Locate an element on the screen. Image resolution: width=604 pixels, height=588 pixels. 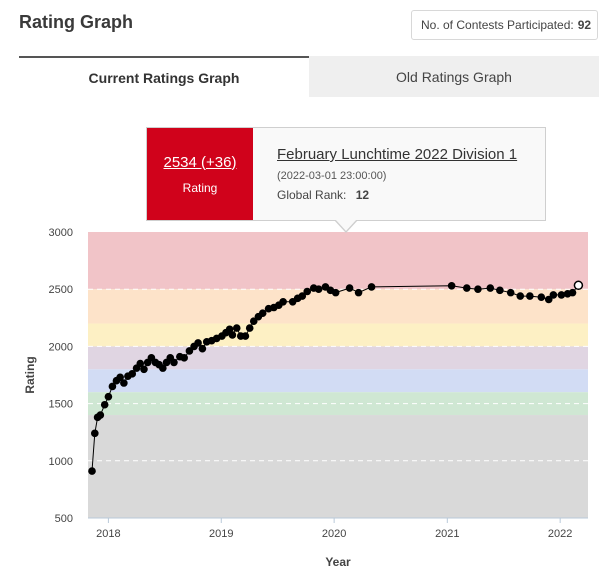
tooltip-rating-box: 2534 (+36) Rating is located at coordinates (200, 174).